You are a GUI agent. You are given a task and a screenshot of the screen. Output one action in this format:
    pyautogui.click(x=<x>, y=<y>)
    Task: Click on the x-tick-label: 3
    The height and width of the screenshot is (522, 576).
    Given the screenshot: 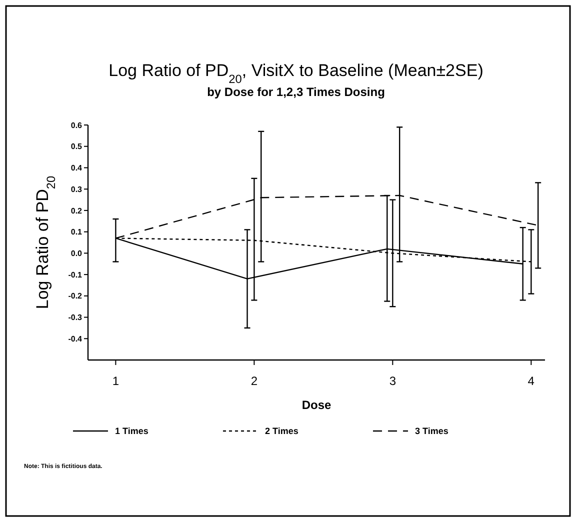 What is the action you would take?
    pyautogui.click(x=392, y=381)
    